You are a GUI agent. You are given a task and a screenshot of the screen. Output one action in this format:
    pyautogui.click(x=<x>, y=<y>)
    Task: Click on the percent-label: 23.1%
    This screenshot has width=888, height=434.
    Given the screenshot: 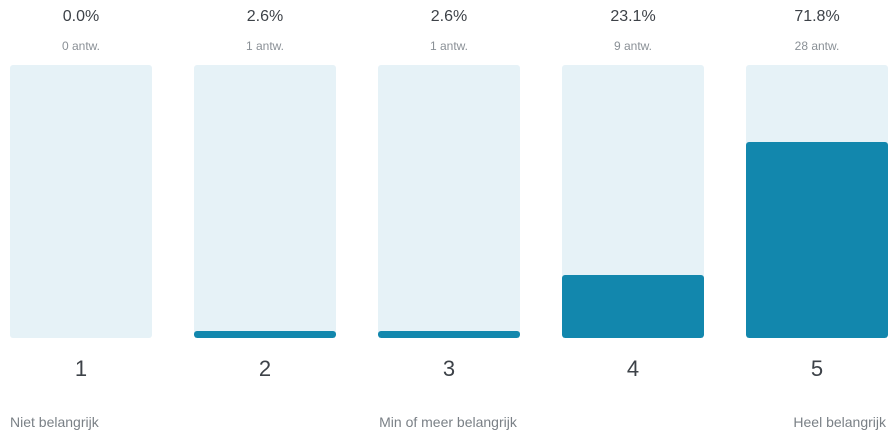 What is the action you would take?
    pyautogui.click(x=633, y=16)
    